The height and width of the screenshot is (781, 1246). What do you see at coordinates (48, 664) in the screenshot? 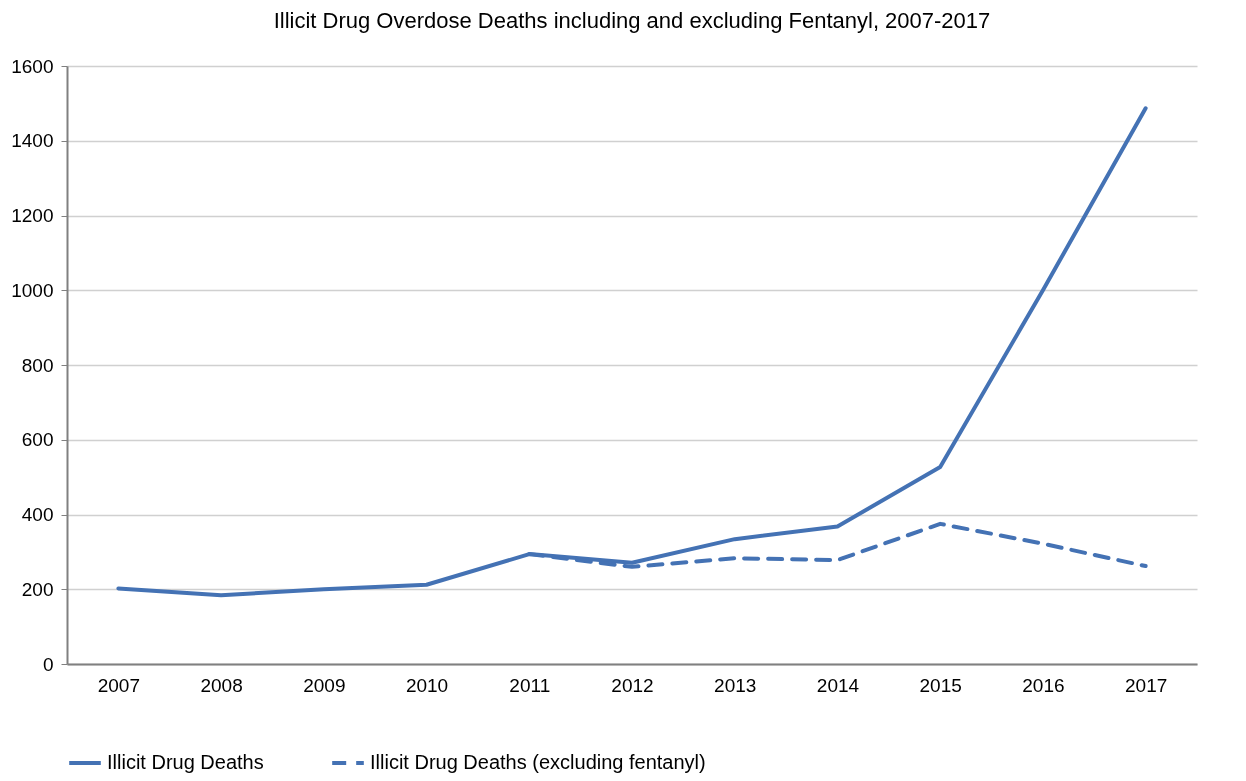
I see `y-tick-label: 0` at bounding box center [48, 664].